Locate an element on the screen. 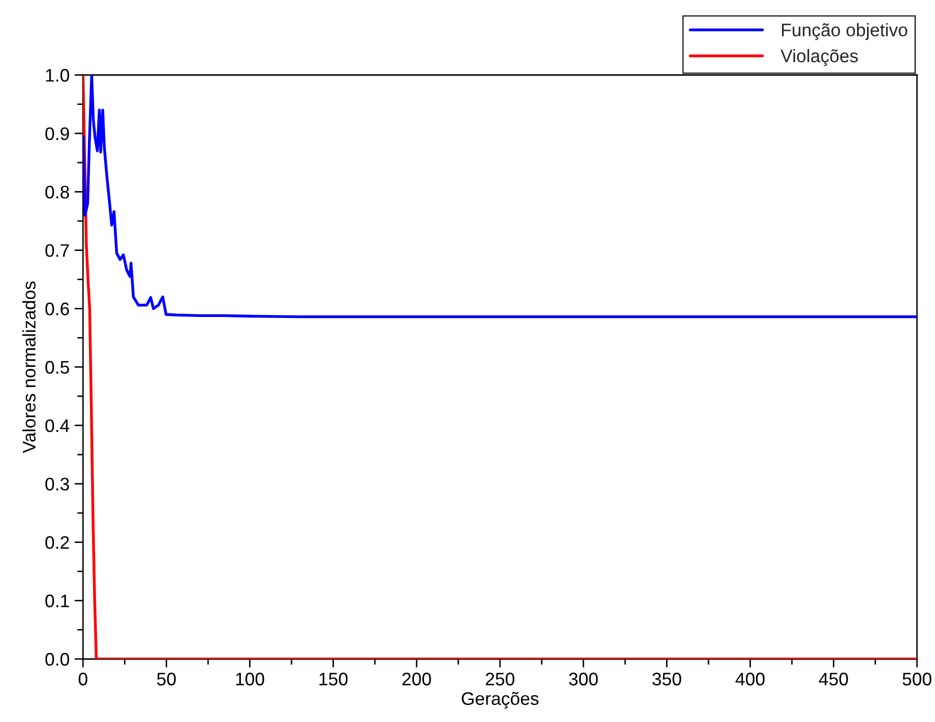  x-tick-label: 450 is located at coordinates (833, 679).